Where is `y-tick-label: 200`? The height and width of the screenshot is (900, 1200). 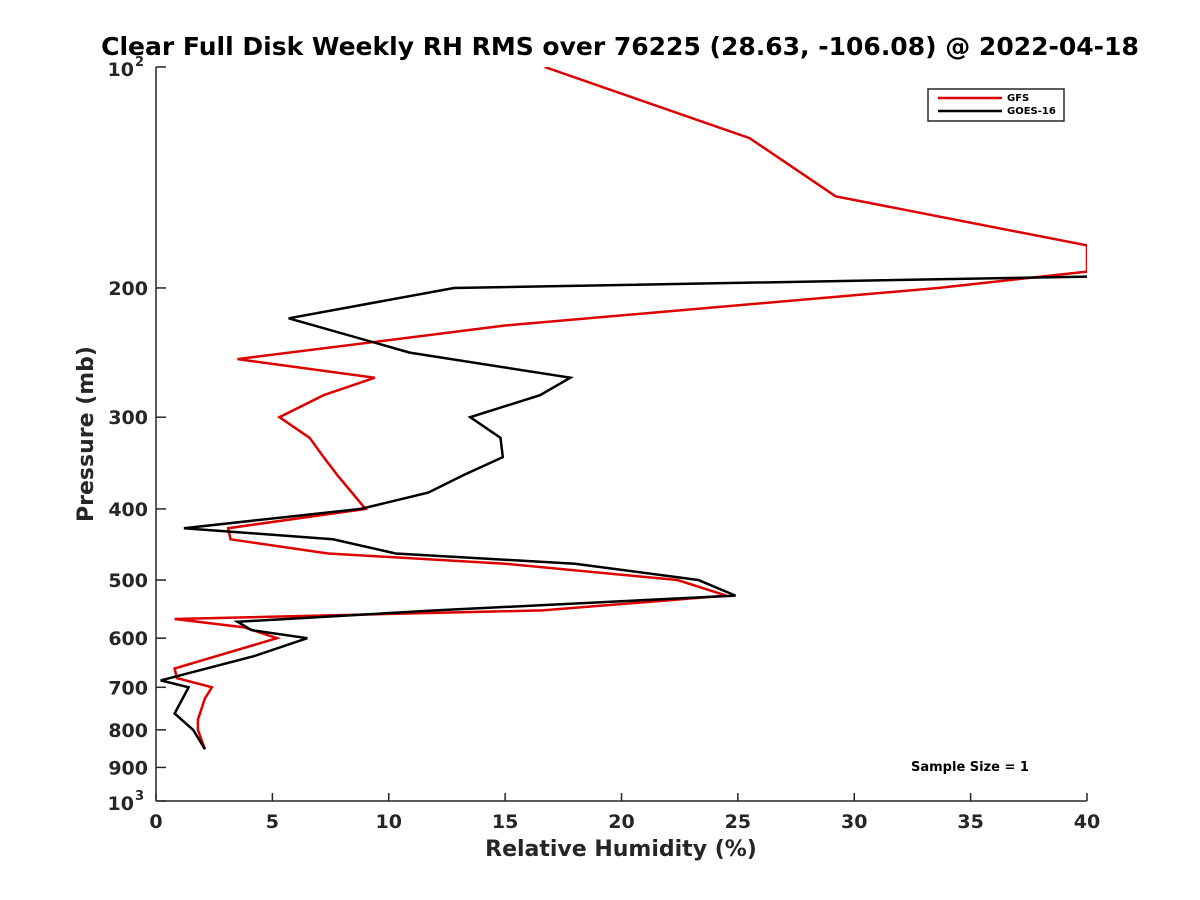 y-tick-label: 200 is located at coordinates (128, 289).